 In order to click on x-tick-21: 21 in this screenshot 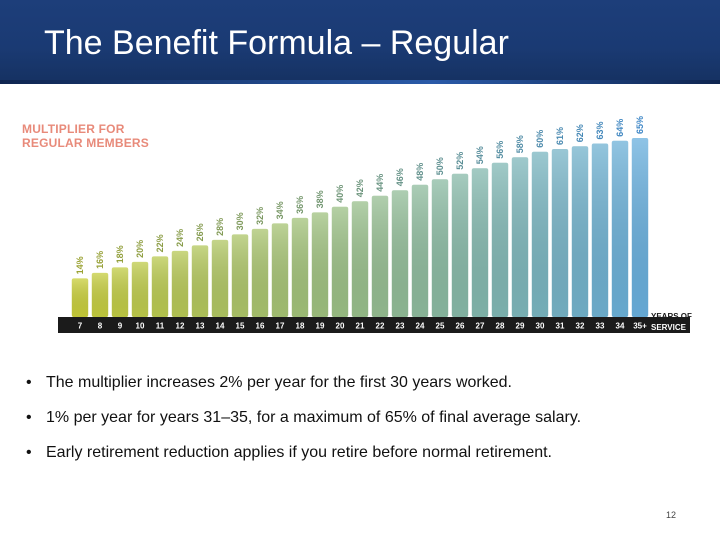, I will do `click(360, 326)`.